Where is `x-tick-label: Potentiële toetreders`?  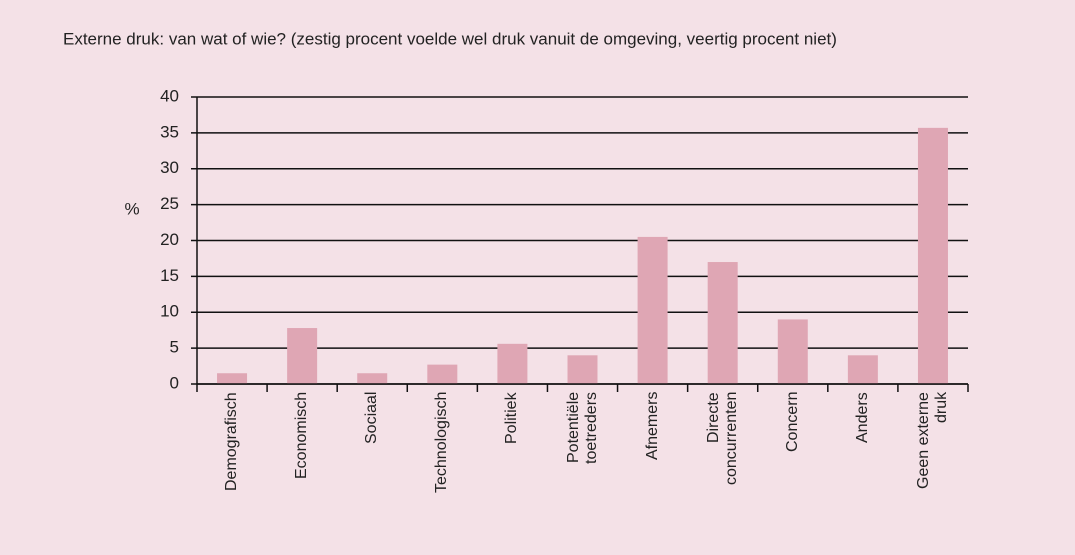 x-tick-label: Potentiële toetreders is located at coordinates (582, 428).